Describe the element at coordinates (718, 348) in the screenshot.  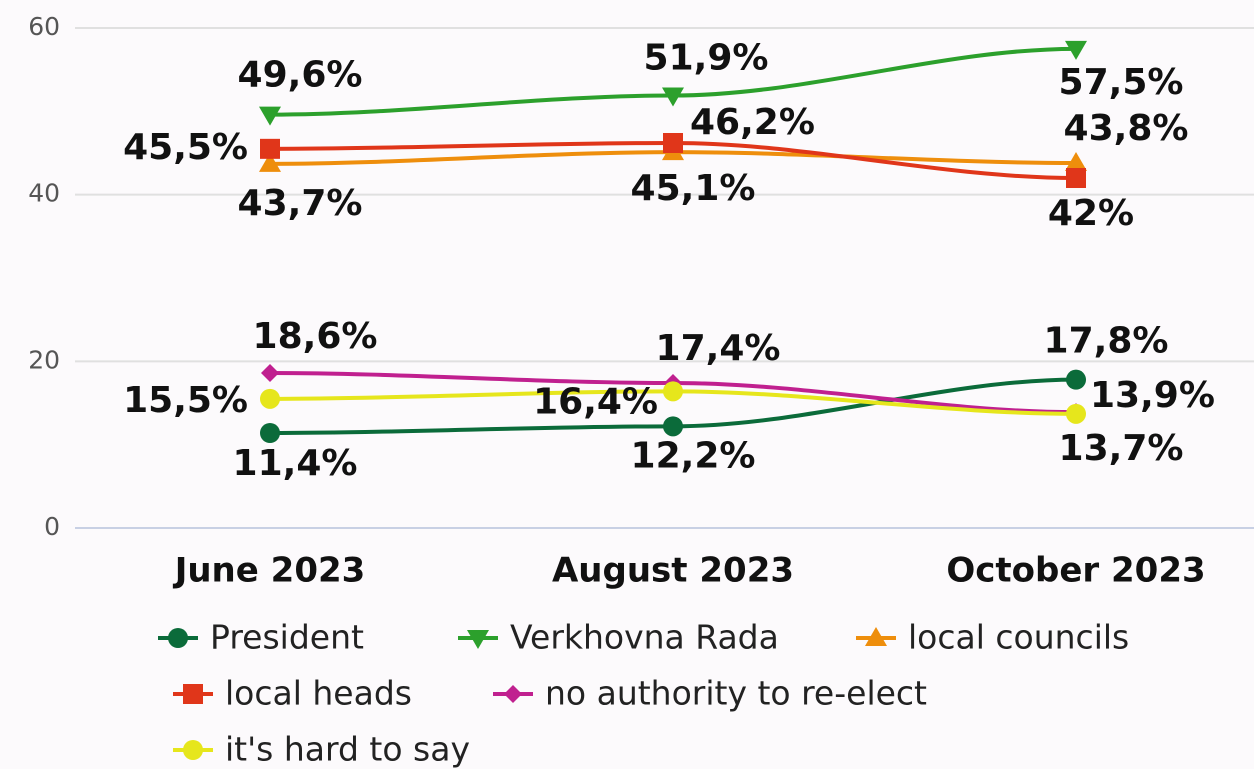
I see `value-label: 17,4%` at that location.